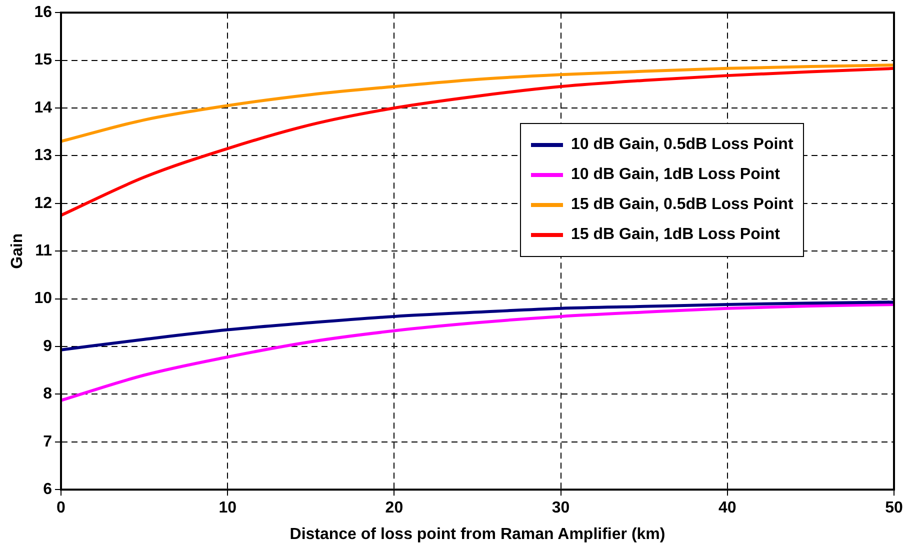  Describe the element at coordinates (682, 205) in the screenshot. I see `legend-label: 15 dB Gain, 0.5dB Loss Point` at that location.